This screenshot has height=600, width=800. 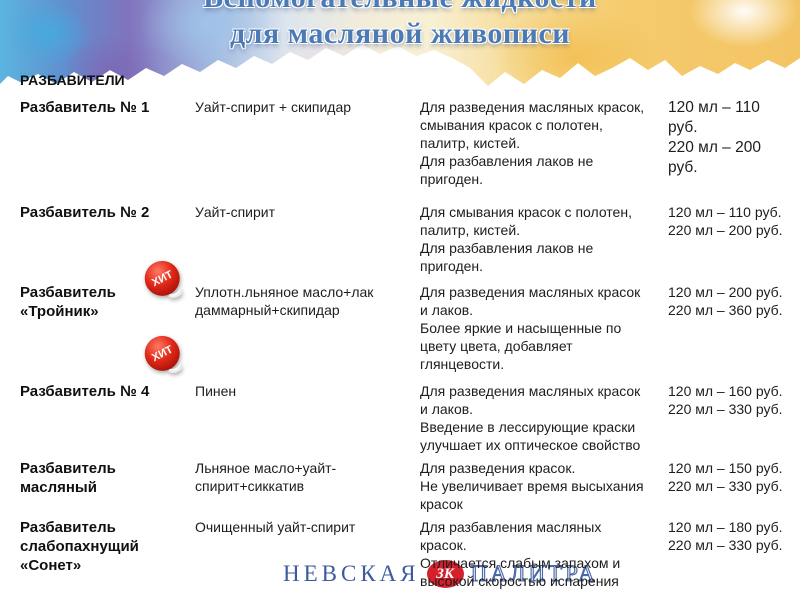 I want to click on product-name: Разбавитель слабопахнущий «Сонет», so click(x=79, y=546).